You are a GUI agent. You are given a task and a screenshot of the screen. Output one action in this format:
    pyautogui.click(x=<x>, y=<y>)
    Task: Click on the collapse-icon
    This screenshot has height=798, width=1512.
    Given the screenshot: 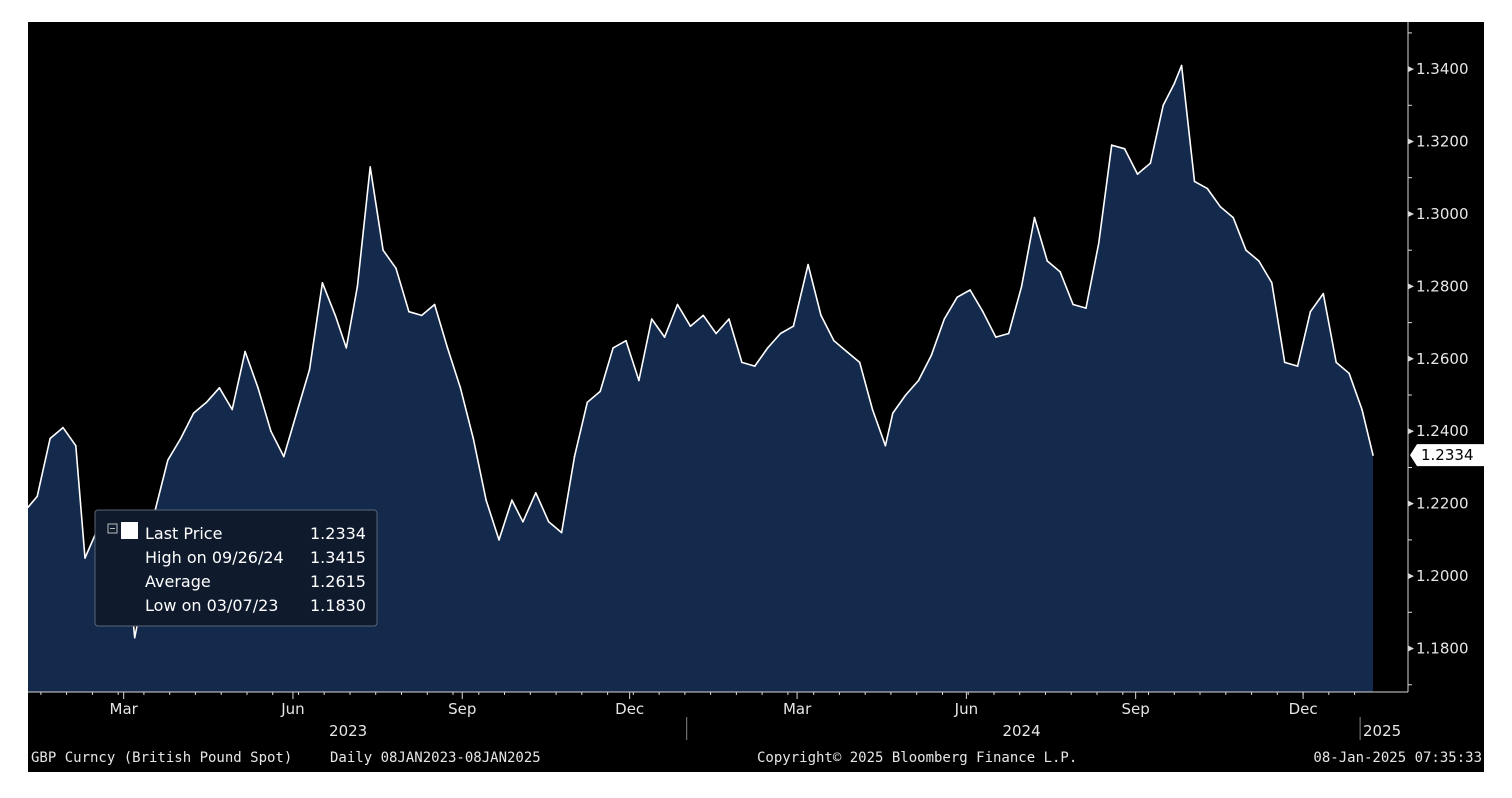 What is the action you would take?
    pyautogui.click(x=112, y=528)
    